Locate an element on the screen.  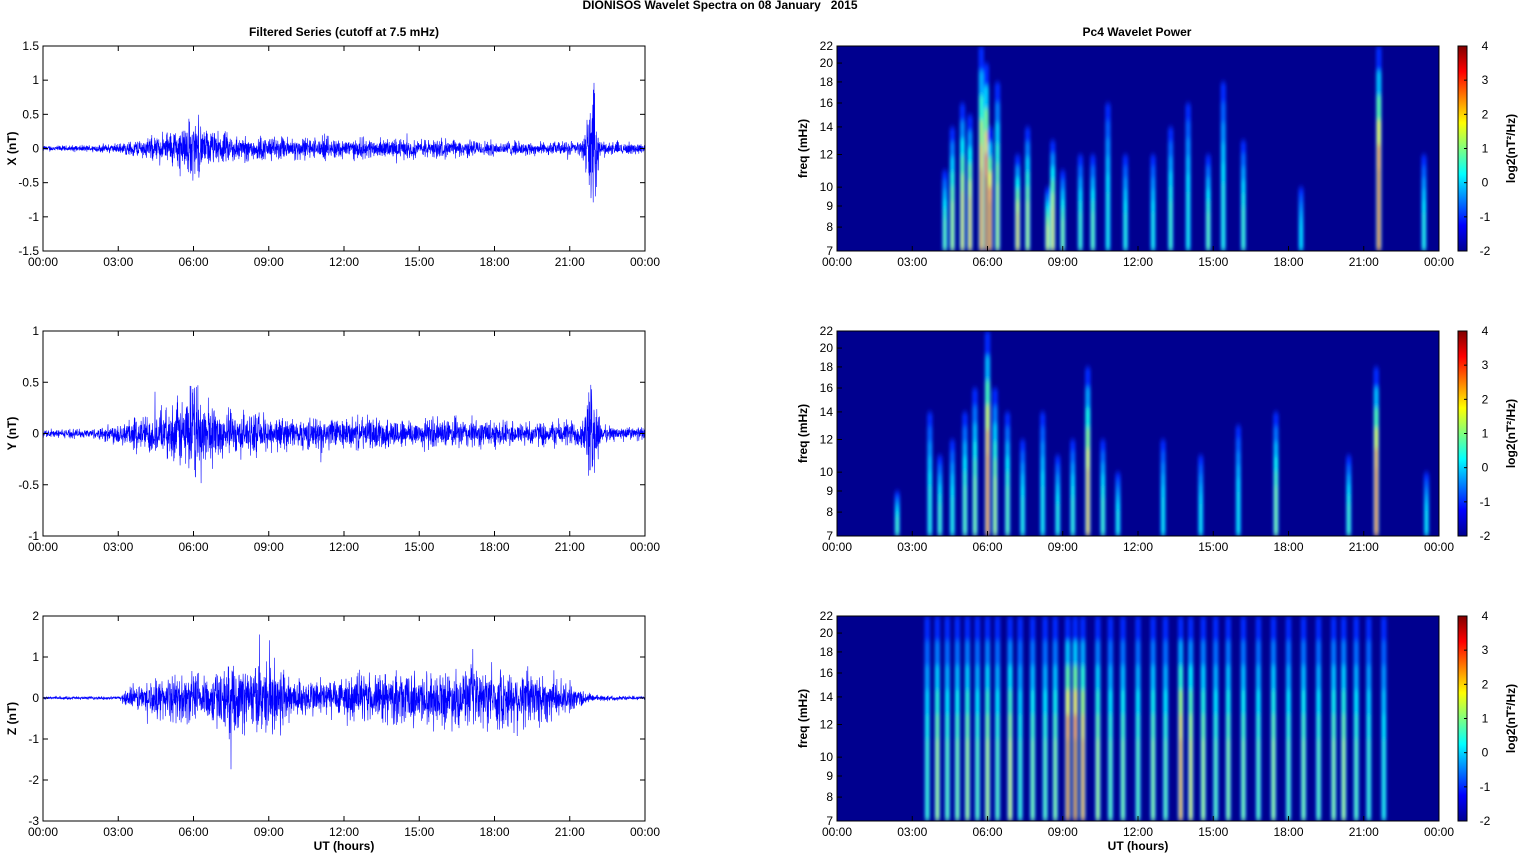
colorbar-tick-label: 3 is located at coordinates (1485, 650).